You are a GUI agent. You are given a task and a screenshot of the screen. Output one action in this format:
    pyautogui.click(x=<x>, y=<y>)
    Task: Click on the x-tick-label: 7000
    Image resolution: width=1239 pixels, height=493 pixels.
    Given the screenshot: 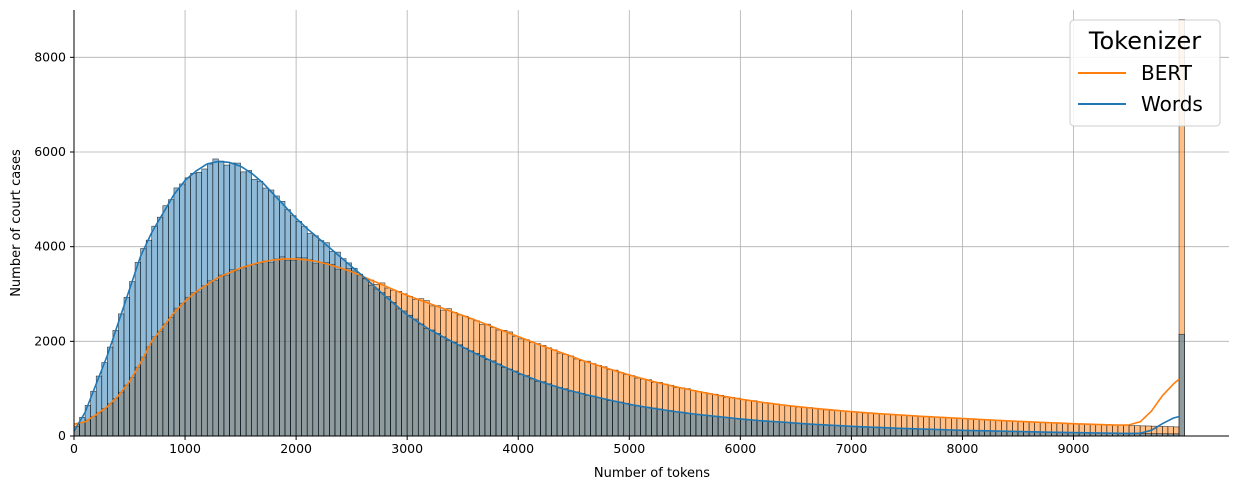 What is the action you would take?
    pyautogui.click(x=851, y=448)
    